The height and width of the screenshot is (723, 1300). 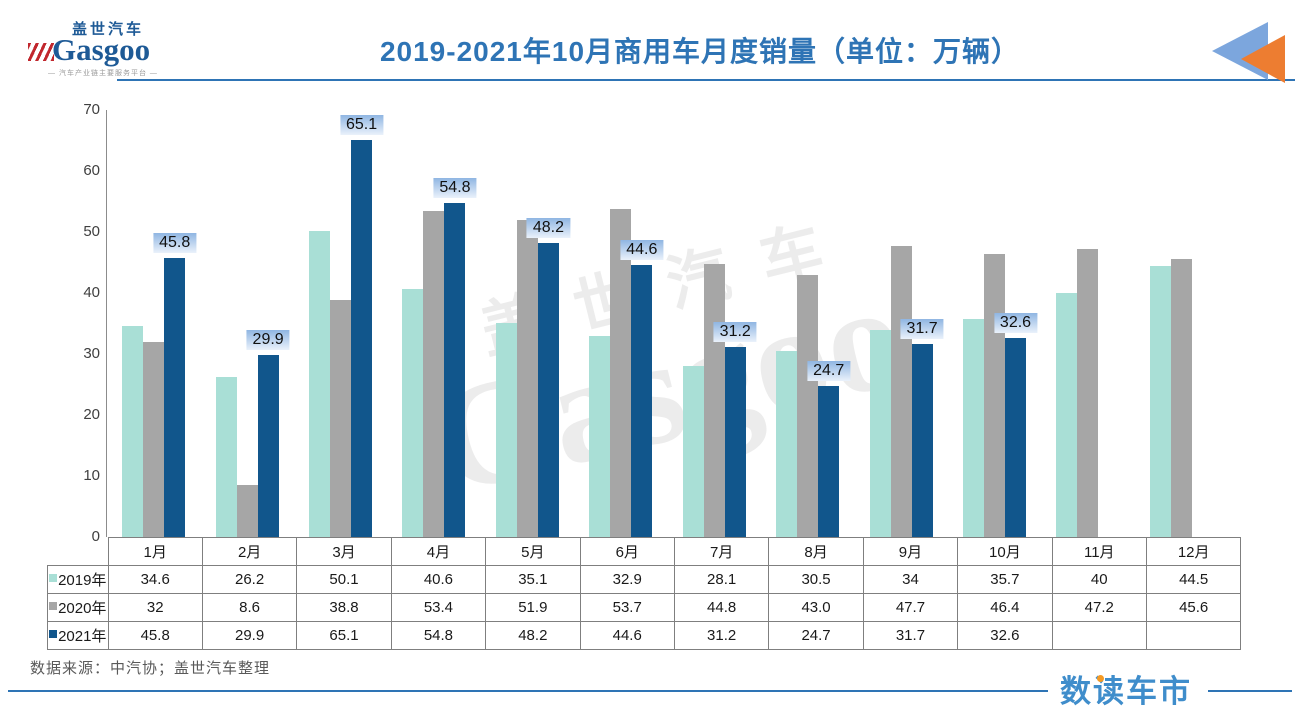 I want to click on bar-group-11月, so click(x=1087, y=323).